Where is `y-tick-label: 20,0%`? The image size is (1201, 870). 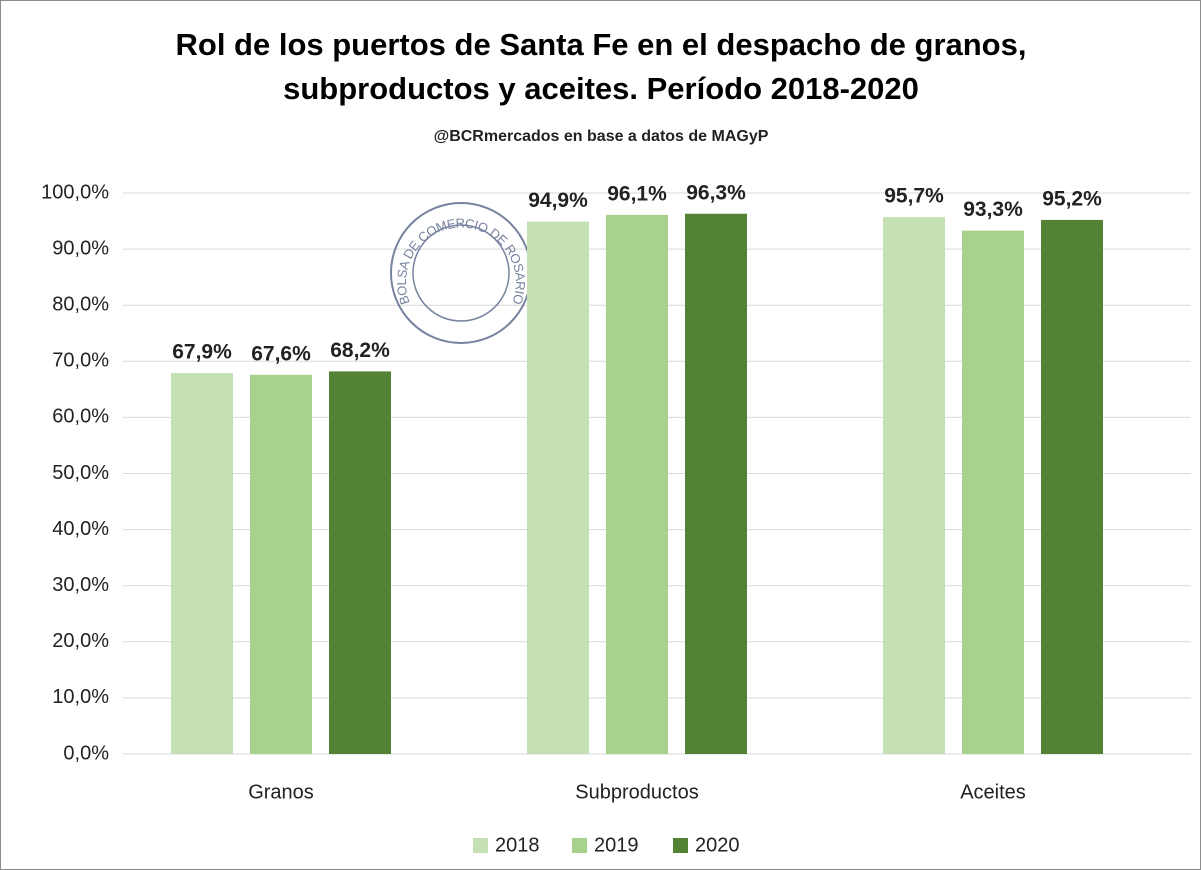 y-tick-label: 20,0% is located at coordinates (80, 641).